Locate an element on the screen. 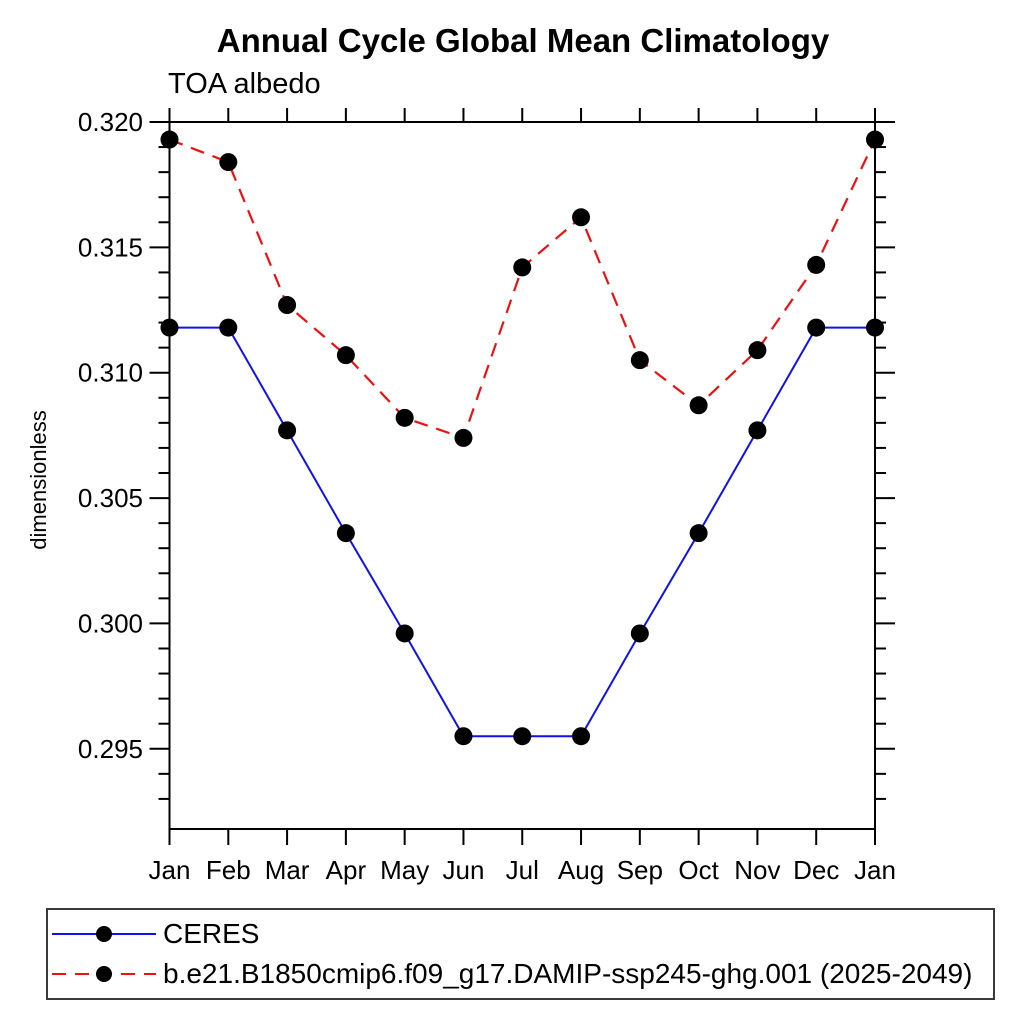 The height and width of the screenshot is (1024, 1024). y-axis-tick-label: 0.305 is located at coordinates (110, 498).